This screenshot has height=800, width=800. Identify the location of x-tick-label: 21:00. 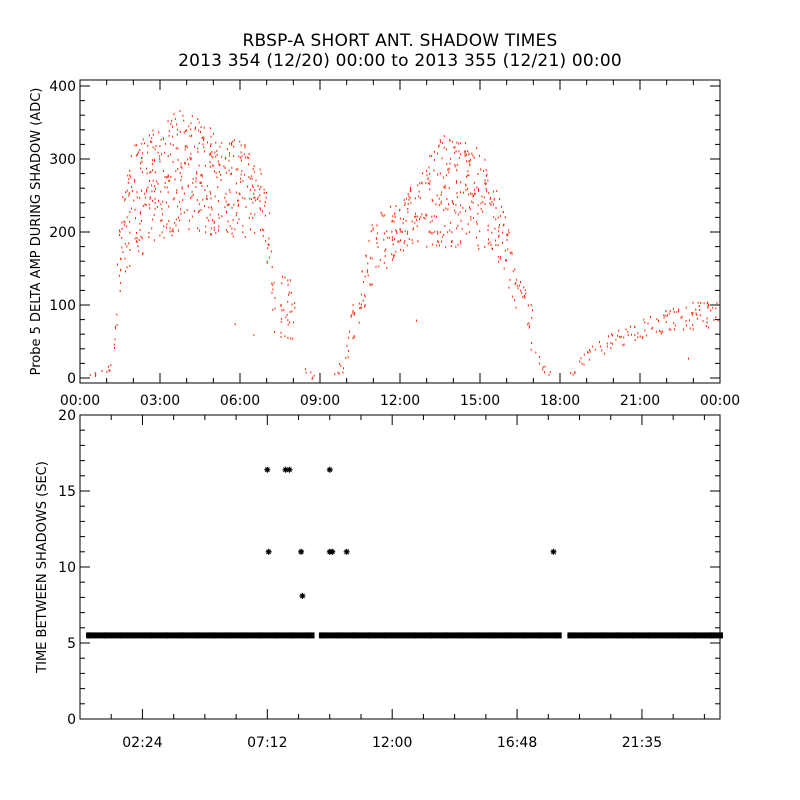
(640, 401).